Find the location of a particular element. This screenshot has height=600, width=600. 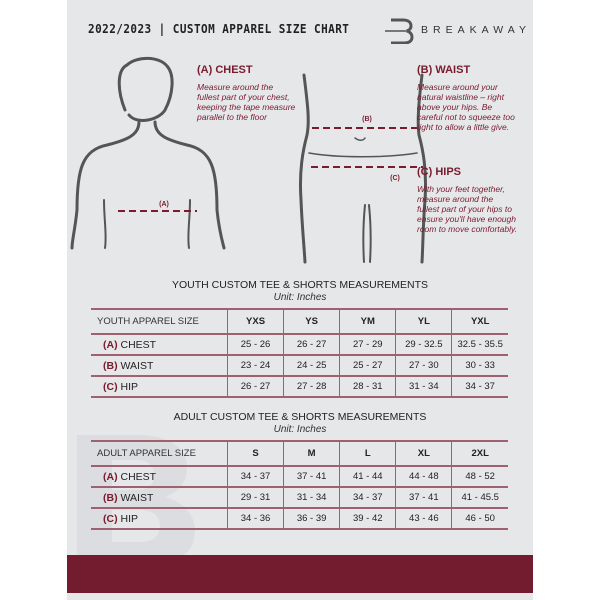

cell: 30 - 33 is located at coordinates (479, 366).